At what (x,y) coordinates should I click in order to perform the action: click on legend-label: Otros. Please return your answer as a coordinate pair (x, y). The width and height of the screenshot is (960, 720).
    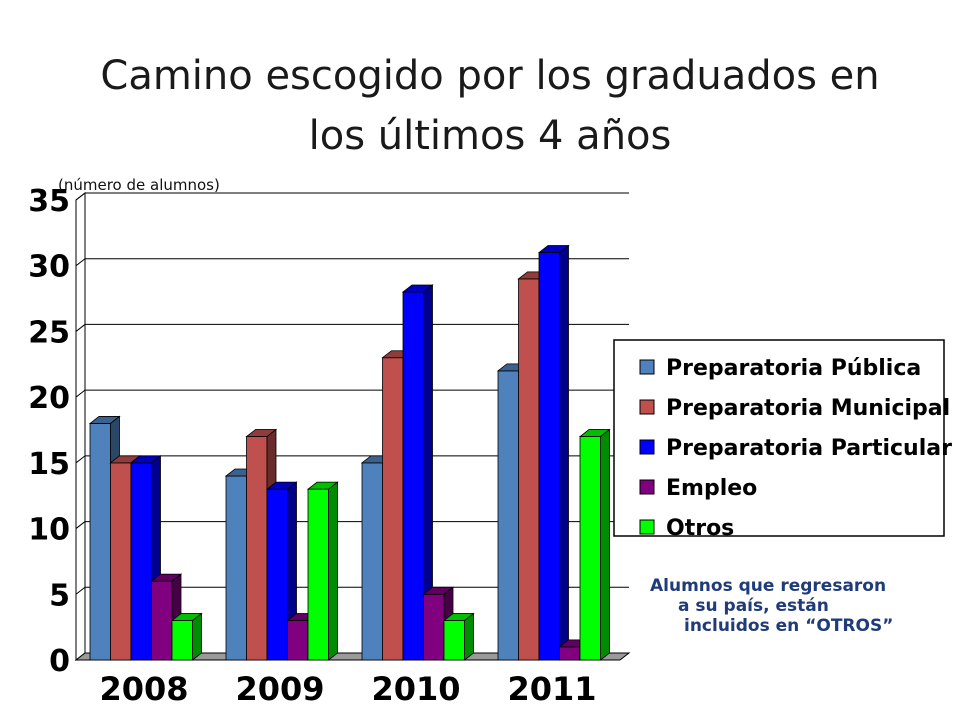
    Looking at the image, I should click on (700, 528).